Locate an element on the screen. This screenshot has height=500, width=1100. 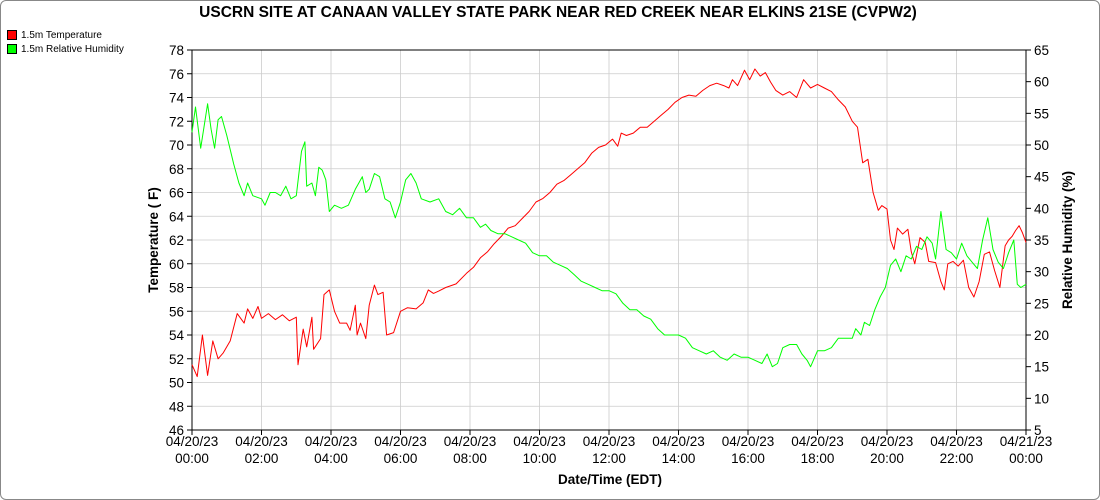
y-left-tick-label: 74 is located at coordinates (177, 98).